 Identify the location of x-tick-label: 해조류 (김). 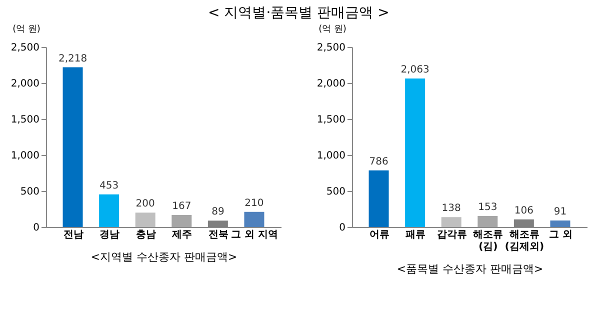
(488, 241).